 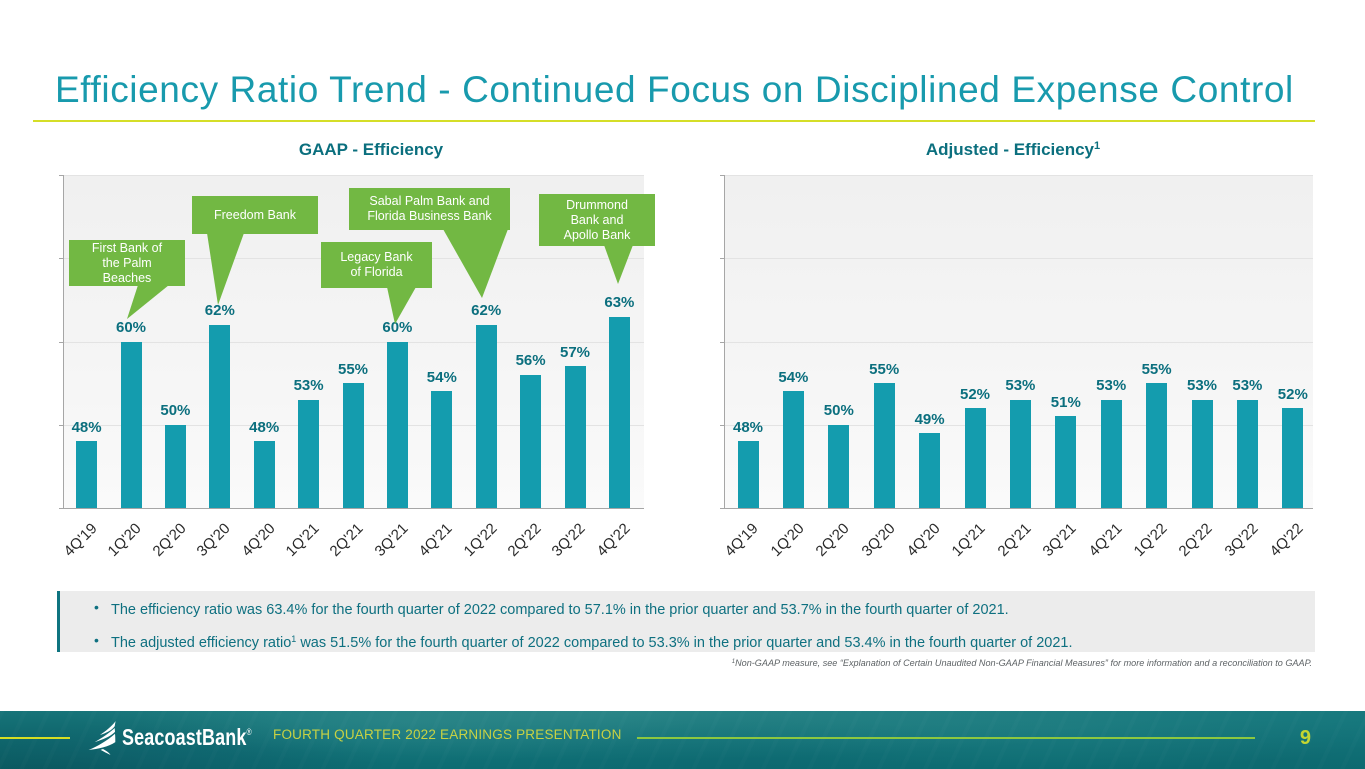 I want to click on callout-2: Legacy Bank of Florida, so click(x=376, y=265).